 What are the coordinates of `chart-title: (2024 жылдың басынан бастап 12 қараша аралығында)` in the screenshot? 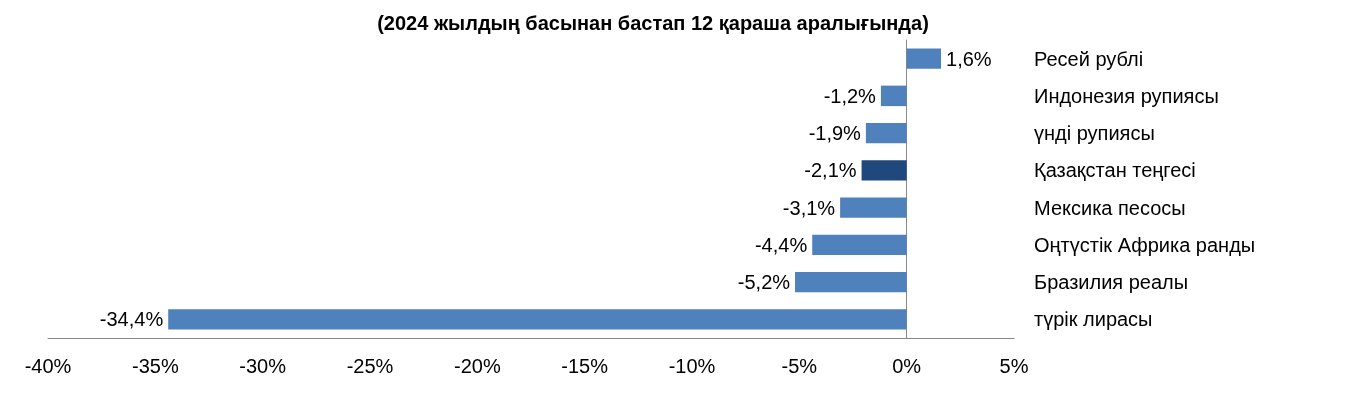 It's located at (653, 23).